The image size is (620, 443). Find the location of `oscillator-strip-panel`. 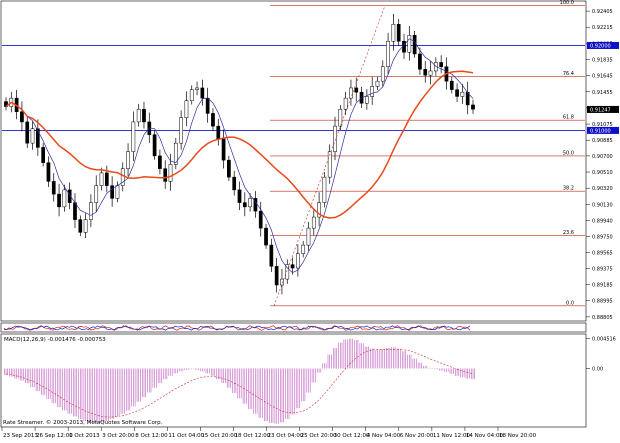

oscillator-strip-panel is located at coordinates (293, 327).